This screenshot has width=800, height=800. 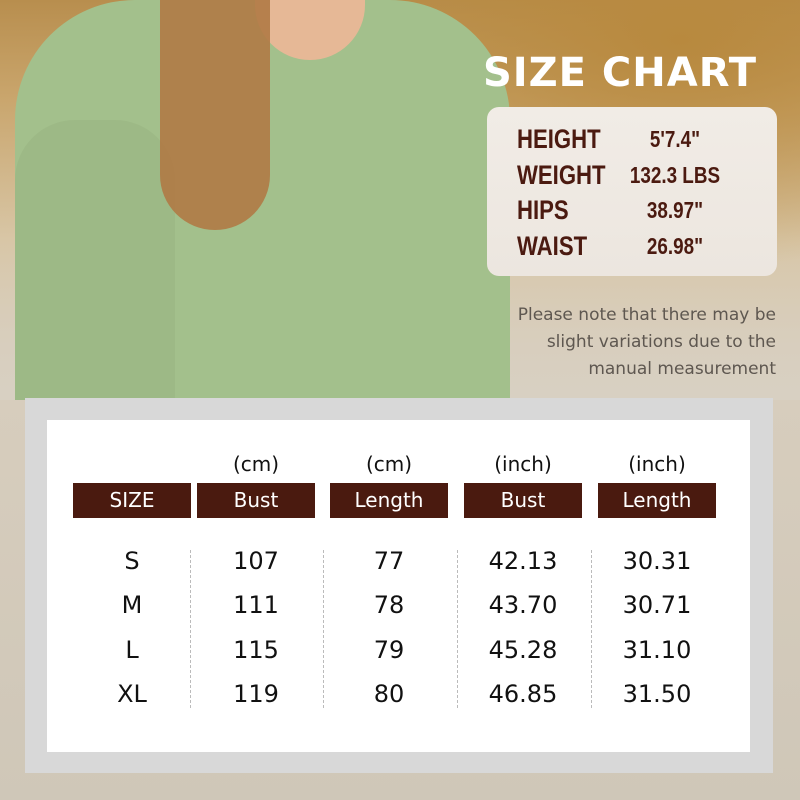 I want to click on measurement-label: WAIST, so click(x=552, y=245).